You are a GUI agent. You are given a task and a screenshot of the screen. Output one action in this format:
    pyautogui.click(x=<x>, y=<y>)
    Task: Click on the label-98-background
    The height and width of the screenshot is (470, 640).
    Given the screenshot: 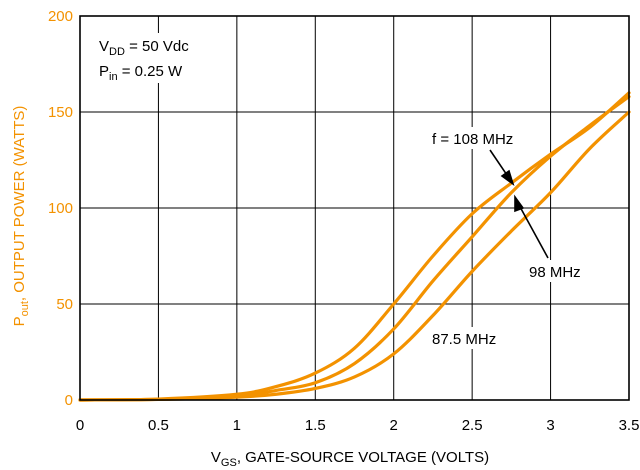 What is the action you would take?
    pyautogui.click(x=562, y=271)
    